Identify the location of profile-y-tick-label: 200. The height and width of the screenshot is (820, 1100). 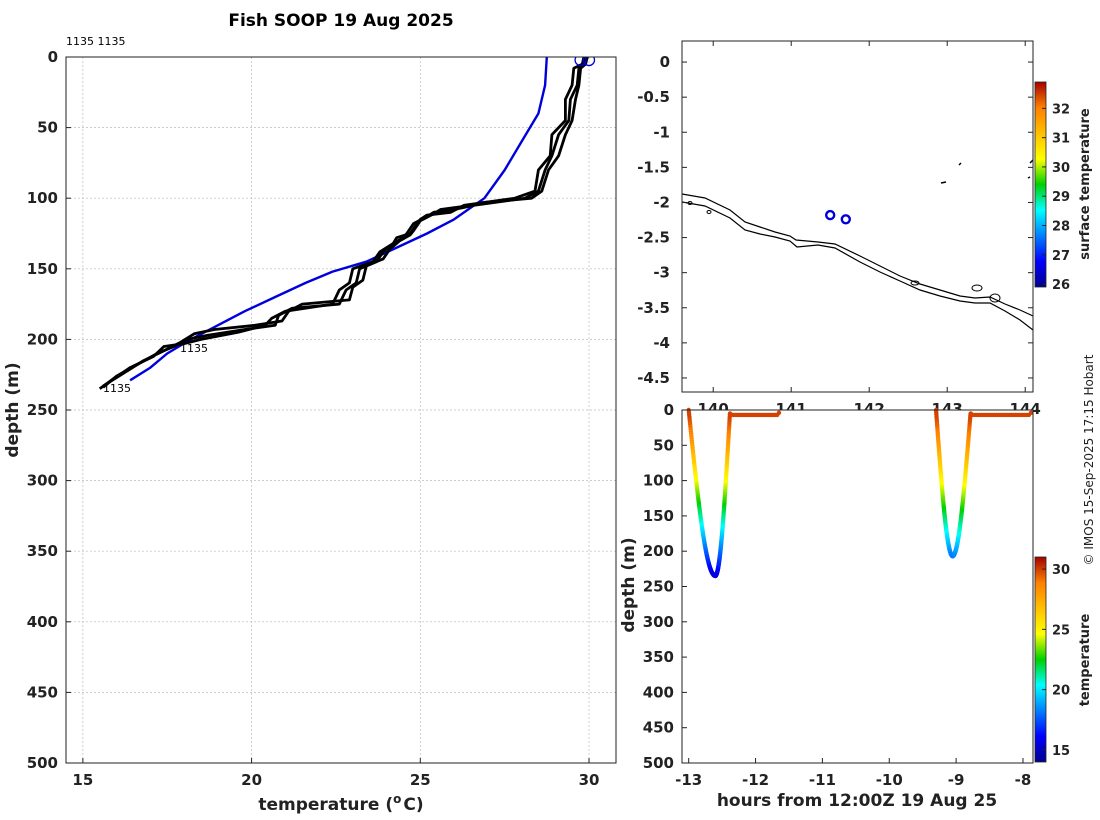
(42, 339).